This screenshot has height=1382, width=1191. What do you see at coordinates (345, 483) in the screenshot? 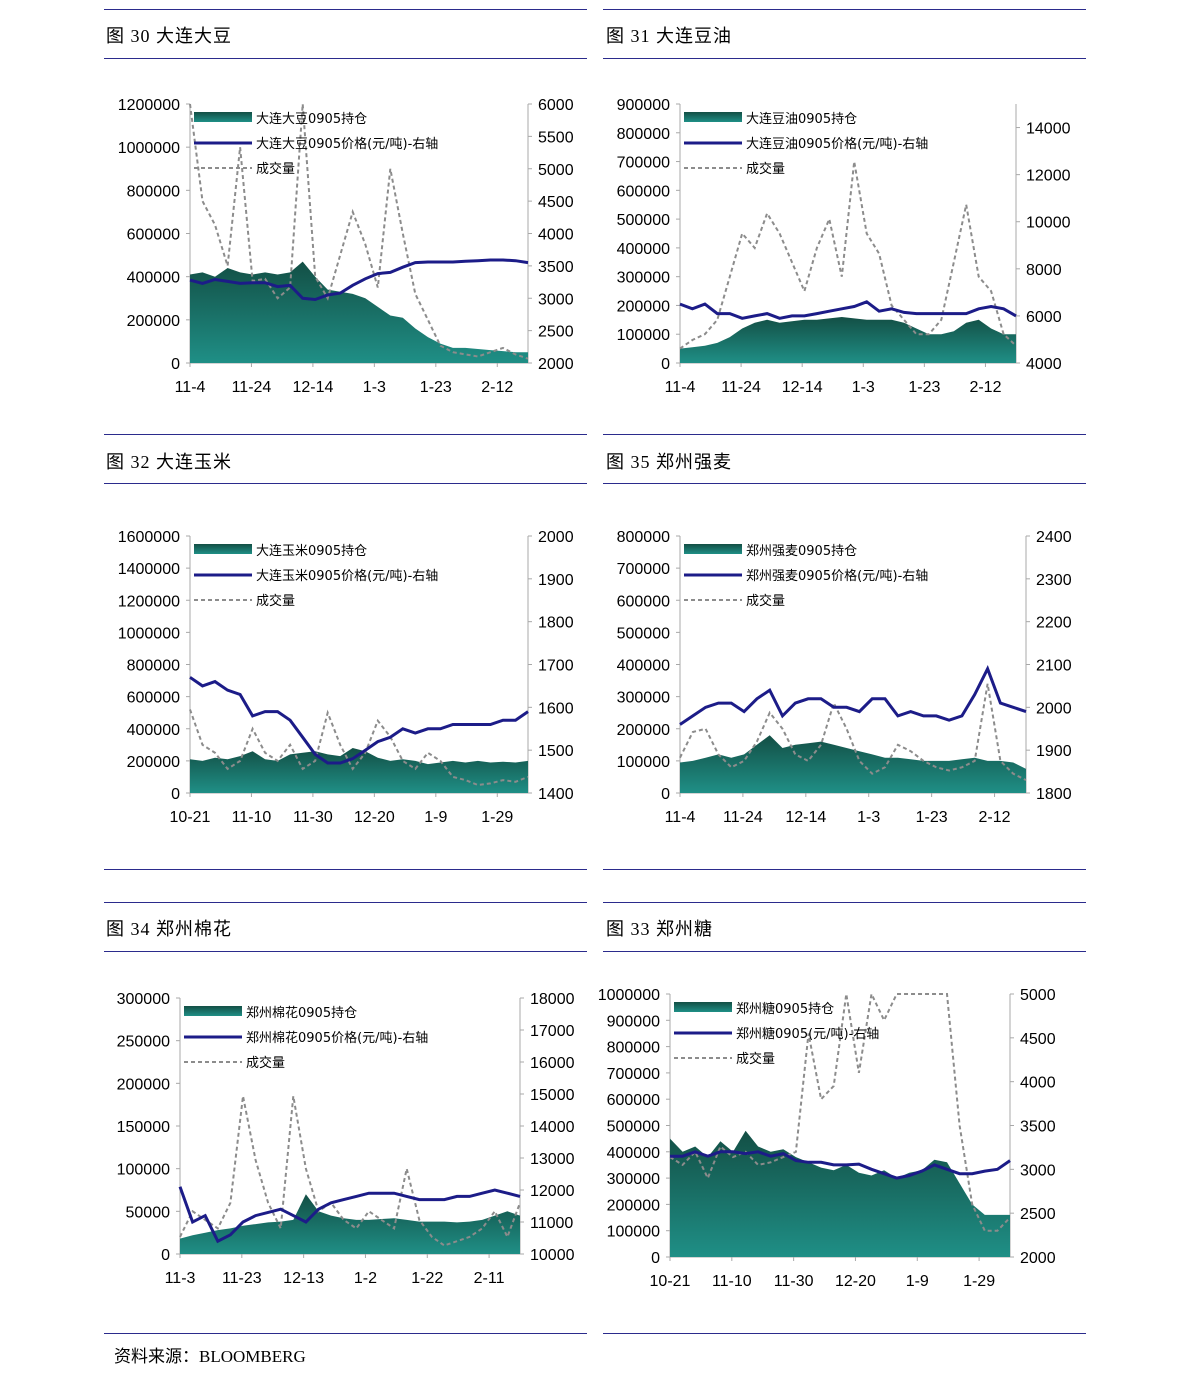
I see `rule-left-2b` at bounding box center [345, 483].